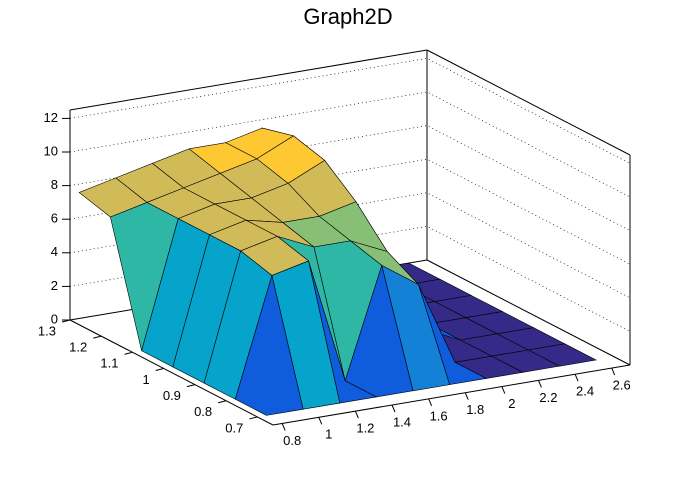 The image size is (696, 477). I want to click on chart-title: Graph2D, so click(347, 16).